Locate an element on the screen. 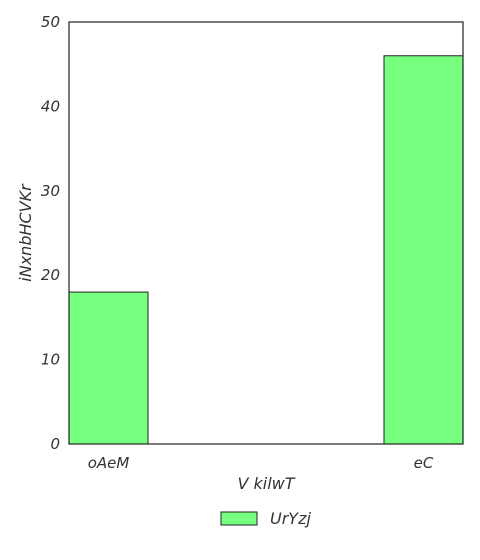 This screenshot has width=480, height=560. legend-swatch is located at coordinates (239, 518).